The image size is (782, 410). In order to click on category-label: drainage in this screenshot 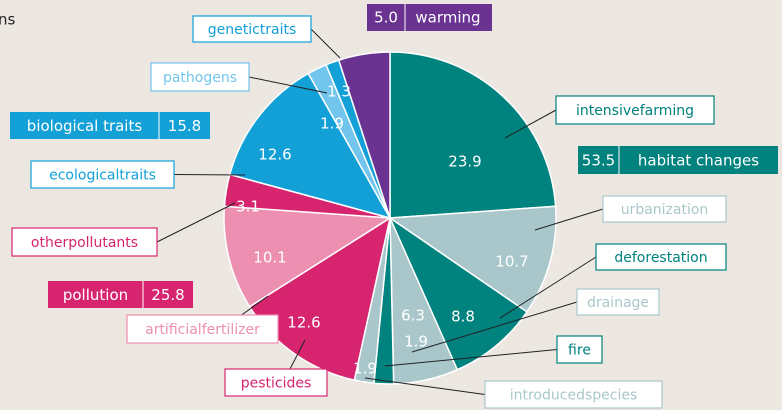, I will do `click(618, 303)`.